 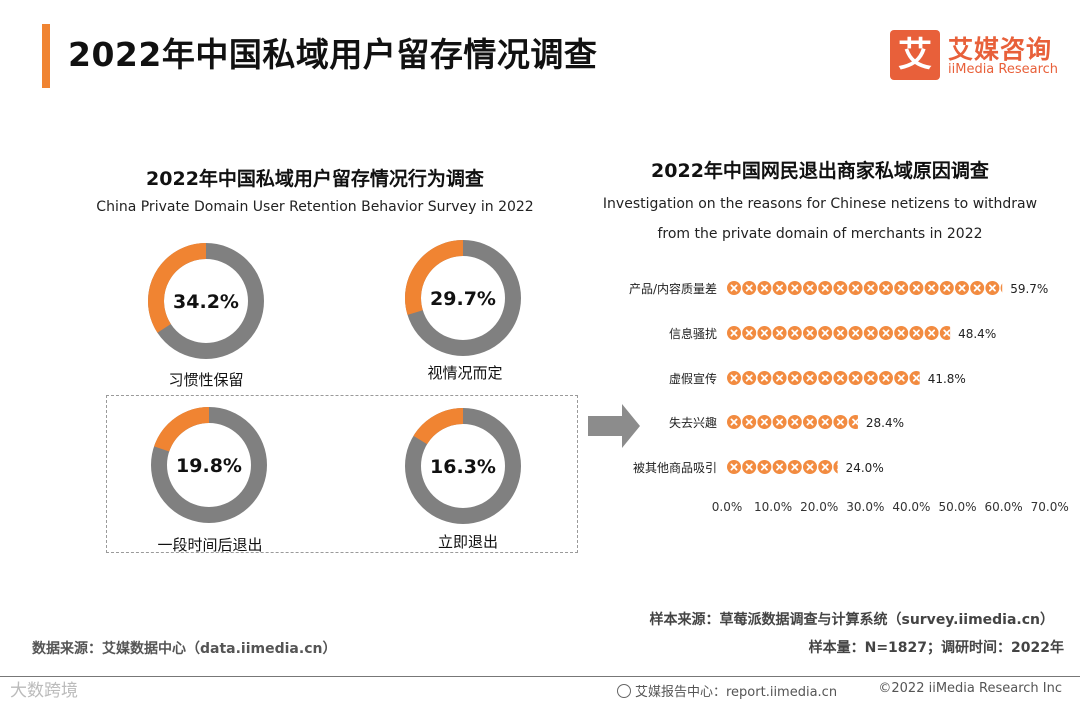 I want to click on bar-row: 被其他商品吸引 24.0%, so click(x=758, y=467).